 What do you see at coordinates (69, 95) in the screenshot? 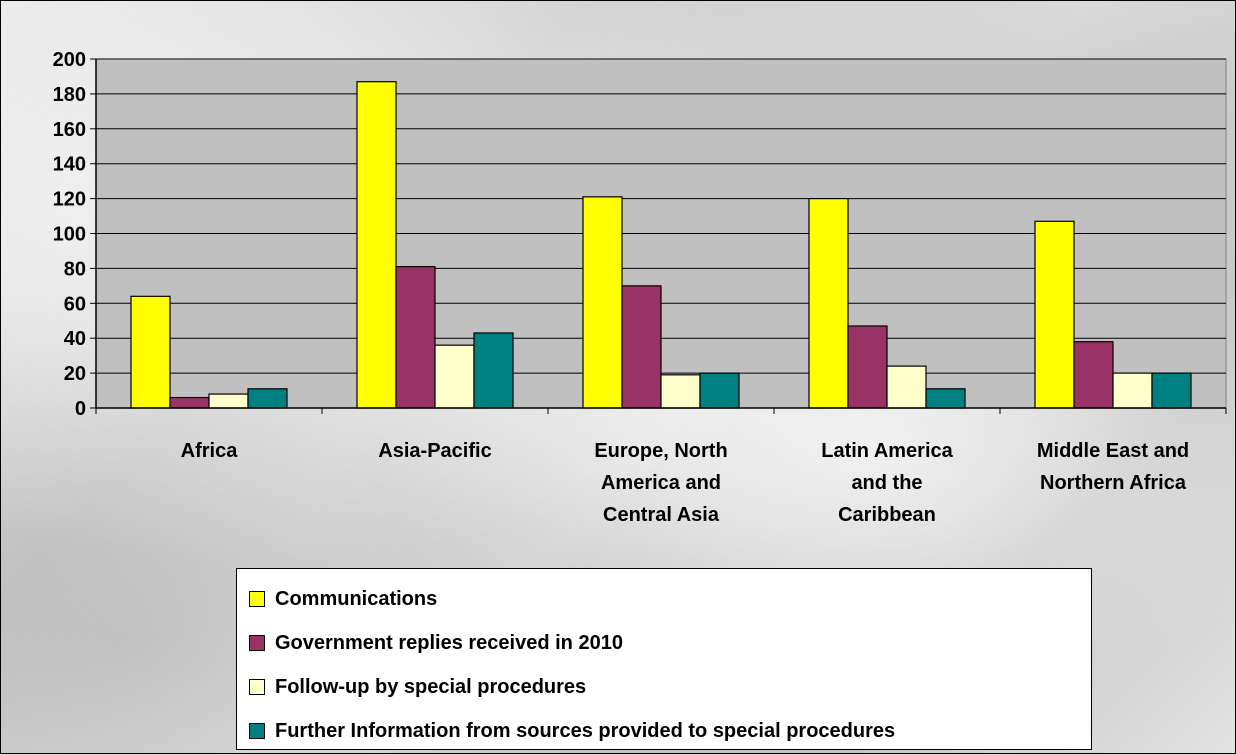
I see `y-tick-label: 180` at bounding box center [69, 95].